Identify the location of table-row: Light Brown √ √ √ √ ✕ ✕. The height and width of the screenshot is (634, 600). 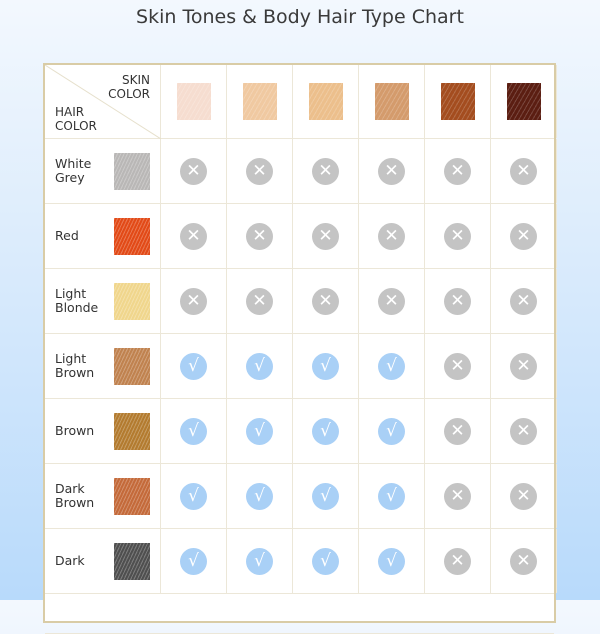
(301, 366).